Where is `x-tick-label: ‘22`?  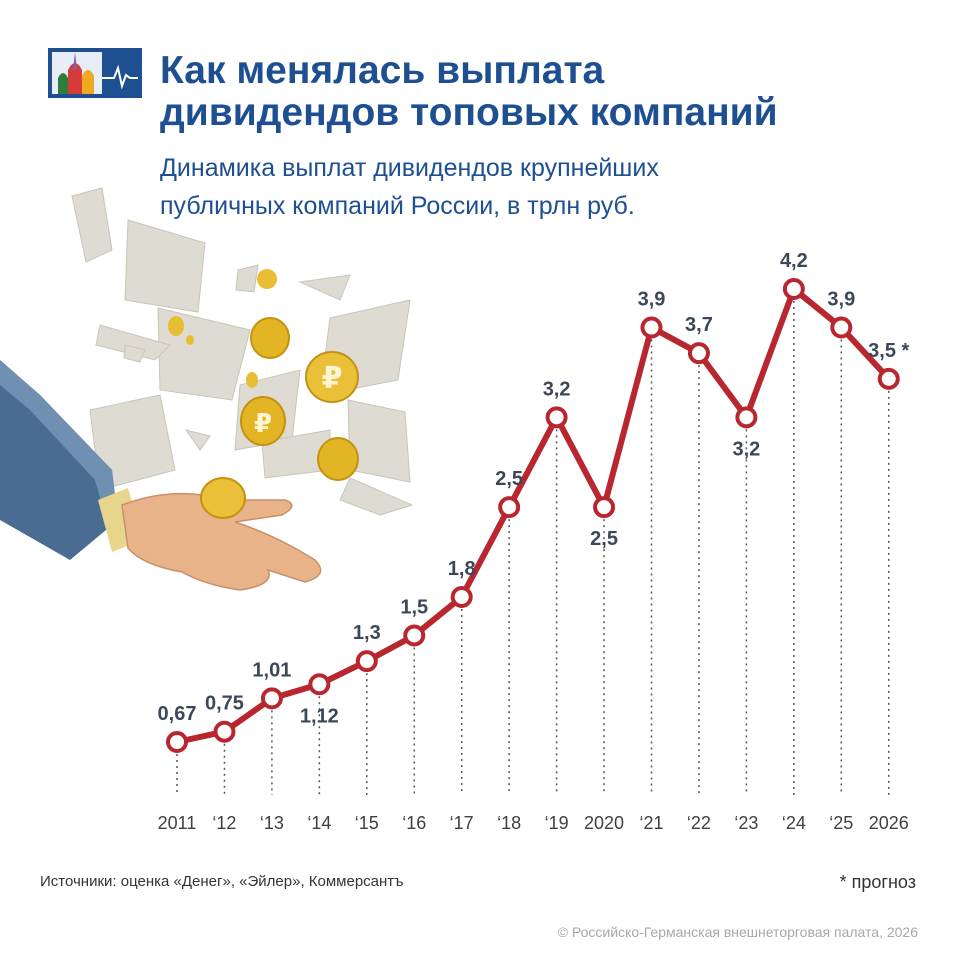 x-tick-label: ‘22 is located at coordinates (699, 823).